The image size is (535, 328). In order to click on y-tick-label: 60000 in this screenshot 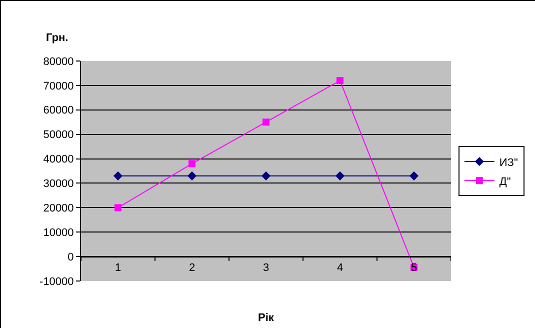, I will do `click(58, 110)`.